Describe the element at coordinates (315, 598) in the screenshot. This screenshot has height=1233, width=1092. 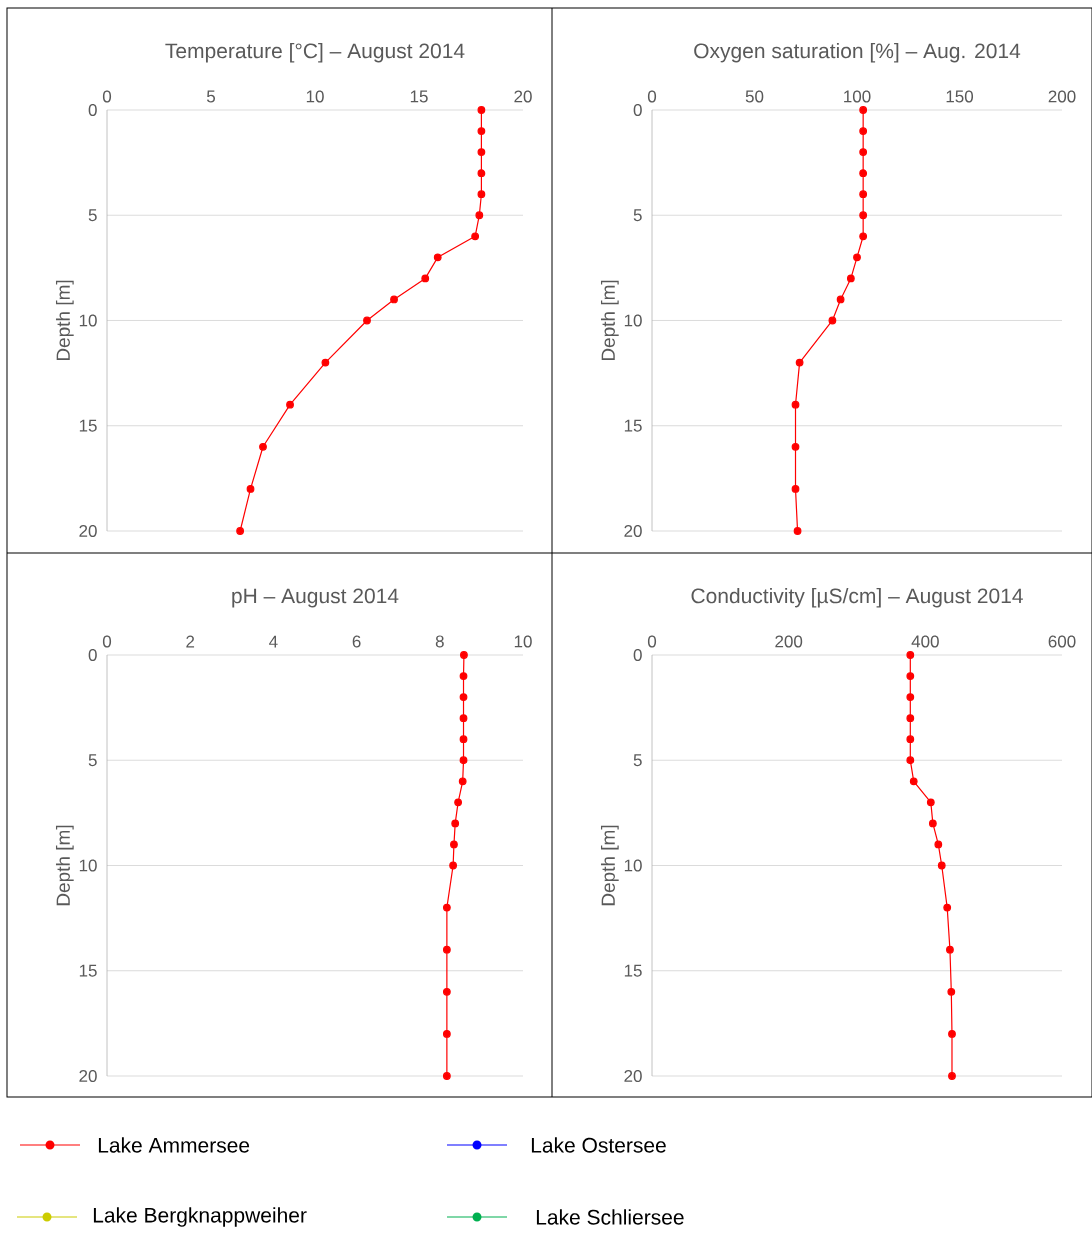
I see `chart-title: pH – August 2014` at that location.